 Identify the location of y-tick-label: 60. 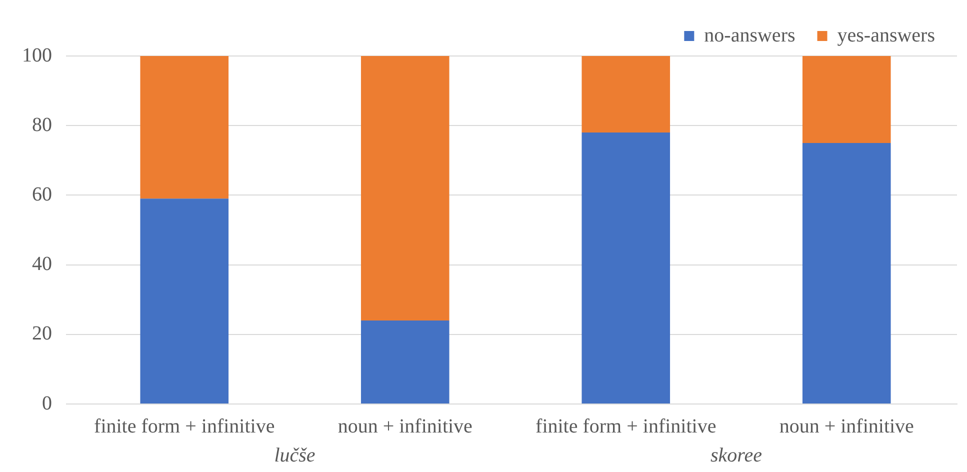
(42, 194).